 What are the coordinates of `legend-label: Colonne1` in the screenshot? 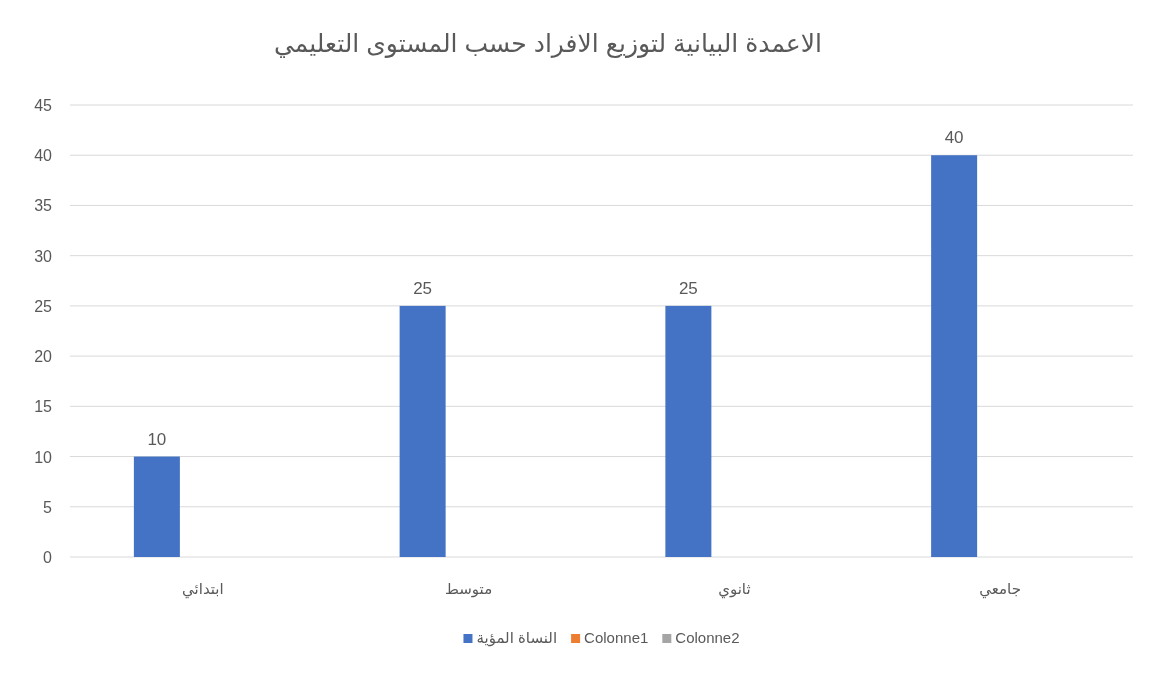 It's located at (616, 637).